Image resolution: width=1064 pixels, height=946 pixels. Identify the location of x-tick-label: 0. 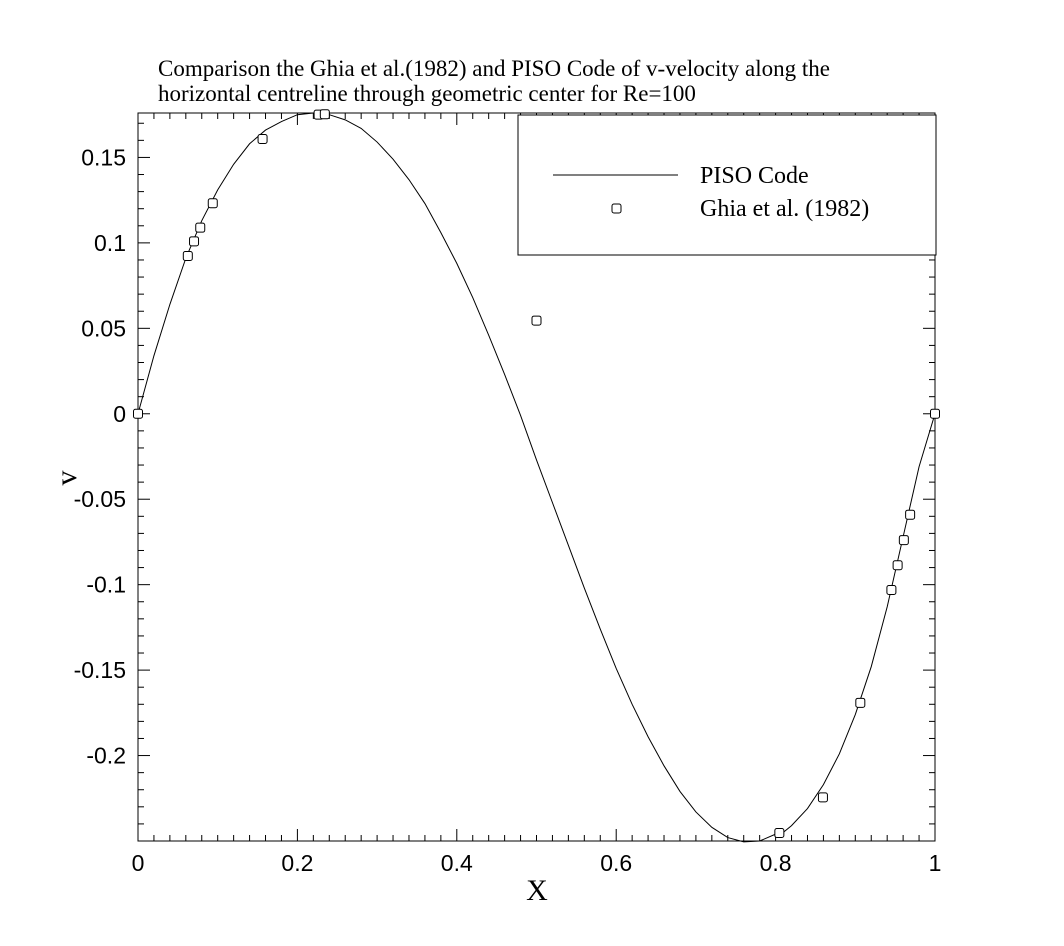
(138, 863).